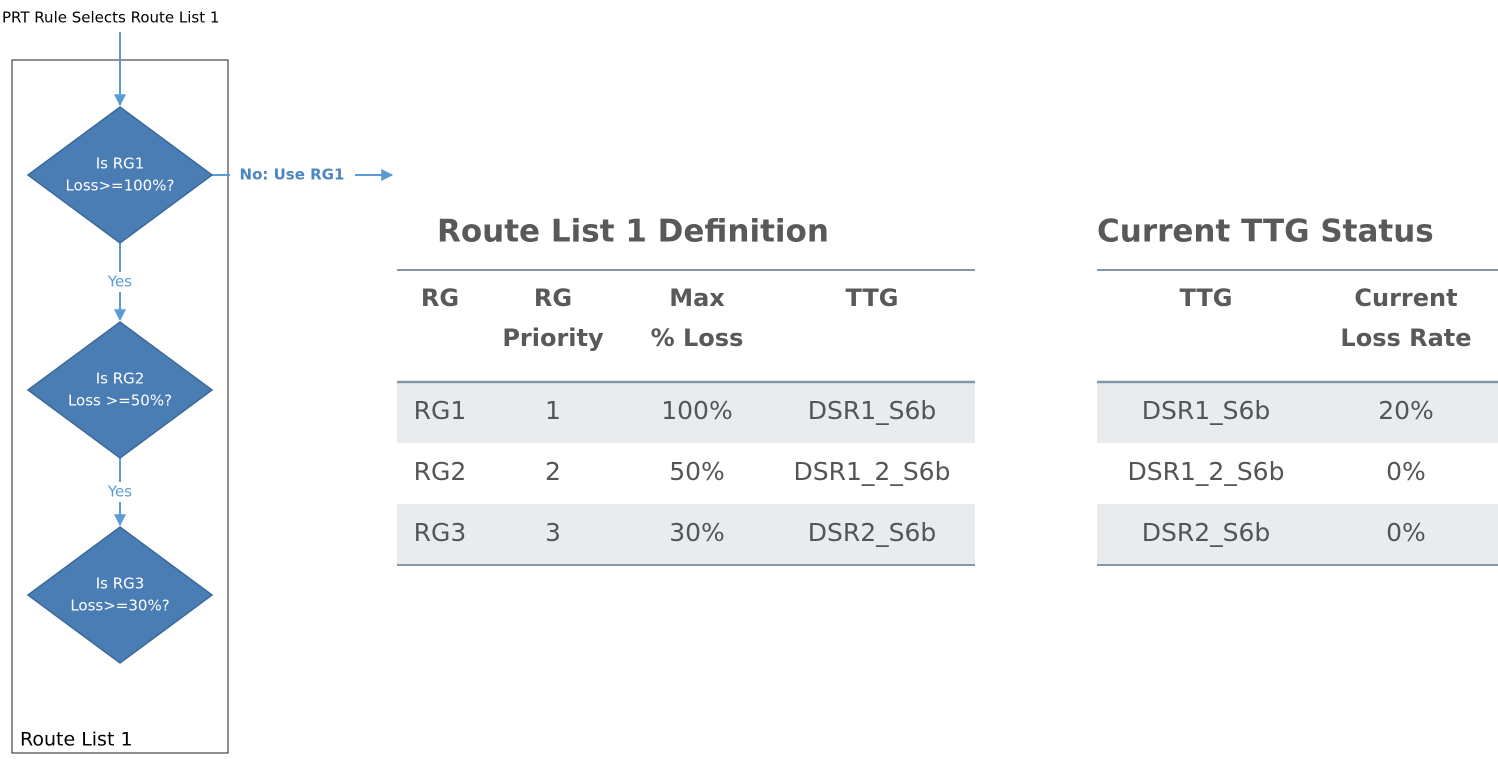 This screenshot has height=759, width=1498. What do you see at coordinates (120, 401) in the screenshot?
I see `node-label: Loss >=50%?` at bounding box center [120, 401].